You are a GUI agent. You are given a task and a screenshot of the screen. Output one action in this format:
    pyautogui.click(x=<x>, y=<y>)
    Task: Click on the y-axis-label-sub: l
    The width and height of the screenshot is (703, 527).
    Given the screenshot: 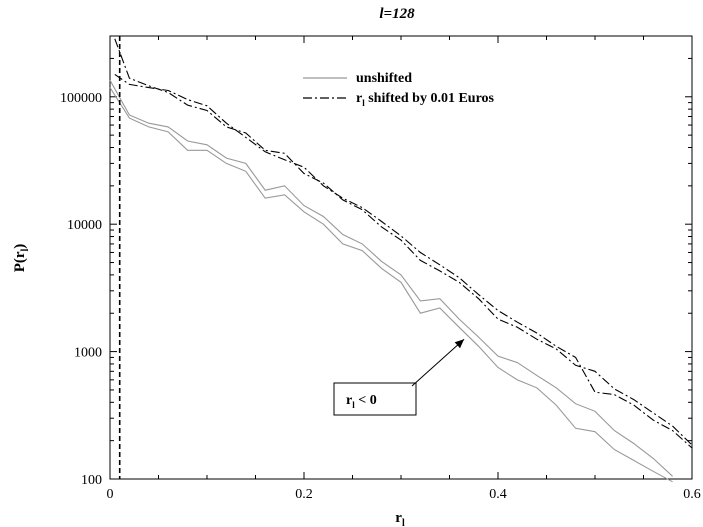 What is the action you would take?
    pyautogui.click(x=25, y=249)
    